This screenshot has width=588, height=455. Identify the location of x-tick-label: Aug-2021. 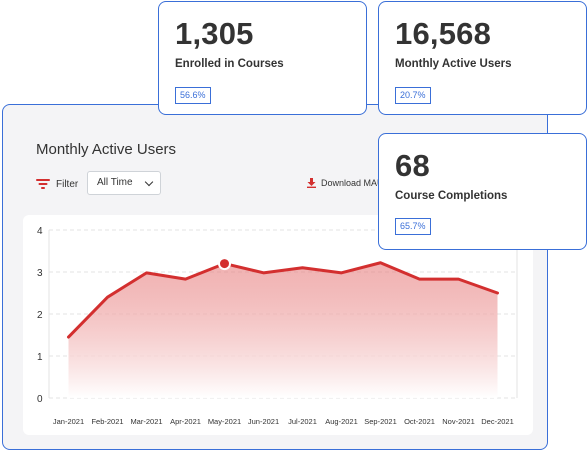
(341, 421).